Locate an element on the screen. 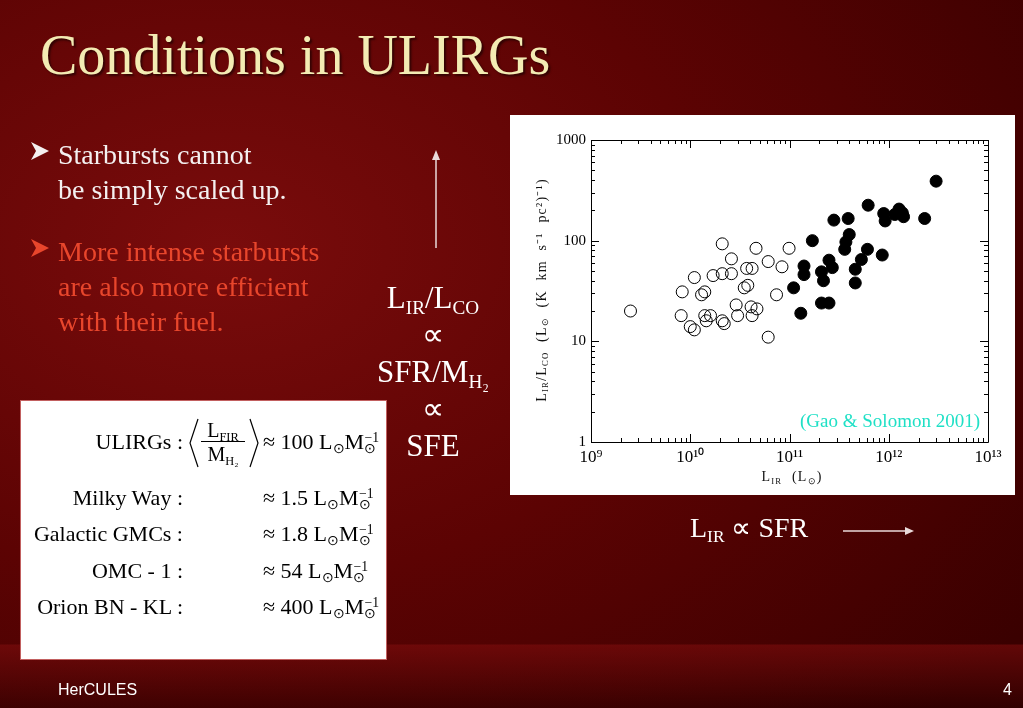 This screenshot has height=708, width=1023. text: L$_{FIR}$ is located at coordinates (223, 431).